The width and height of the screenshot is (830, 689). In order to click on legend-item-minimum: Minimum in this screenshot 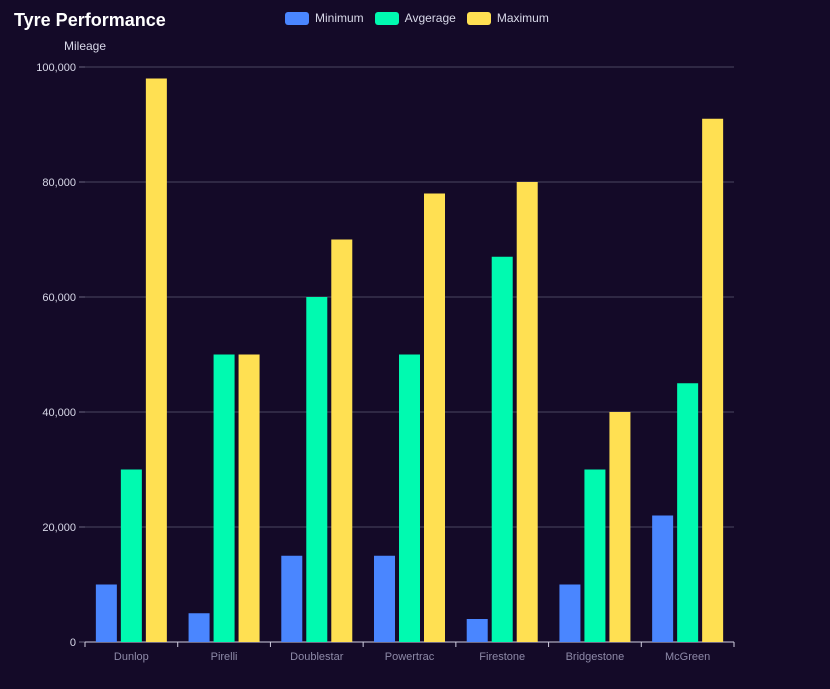, I will do `click(324, 18)`.